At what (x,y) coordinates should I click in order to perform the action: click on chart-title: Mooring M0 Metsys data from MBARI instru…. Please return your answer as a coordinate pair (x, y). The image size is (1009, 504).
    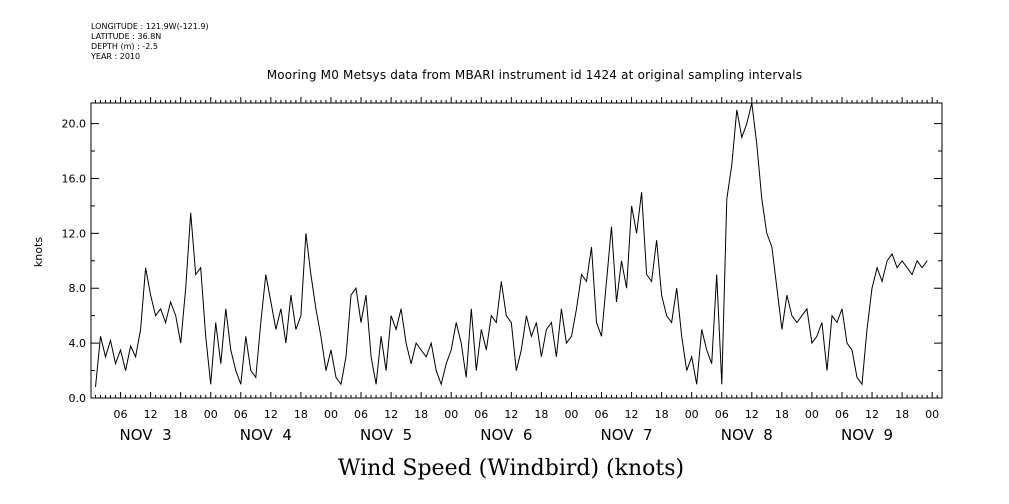
    Looking at the image, I should click on (534, 75).